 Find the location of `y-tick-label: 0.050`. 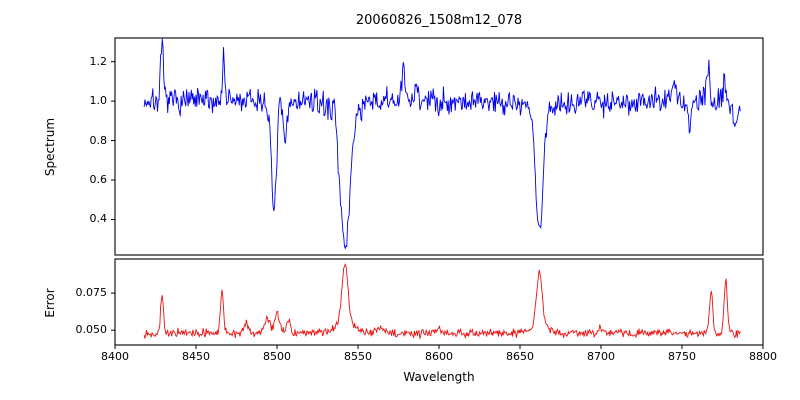

y-tick-label: 0.050 is located at coordinates (91, 330).